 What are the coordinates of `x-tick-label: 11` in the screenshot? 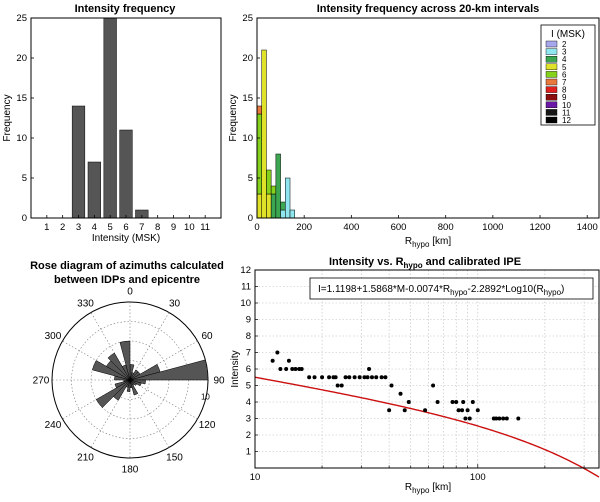 It's located at (205, 227).